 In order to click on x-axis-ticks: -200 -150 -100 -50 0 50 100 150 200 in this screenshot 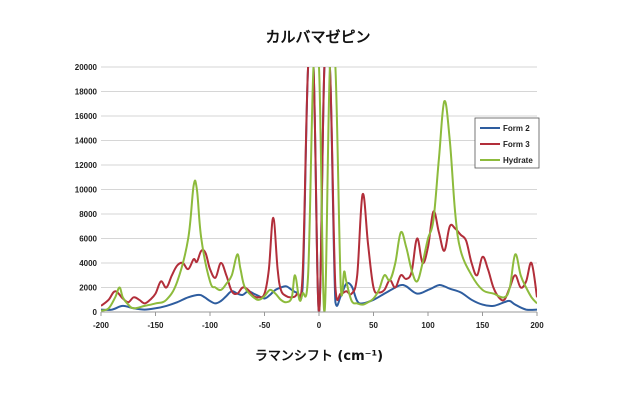, I will do `click(318, 321)`.